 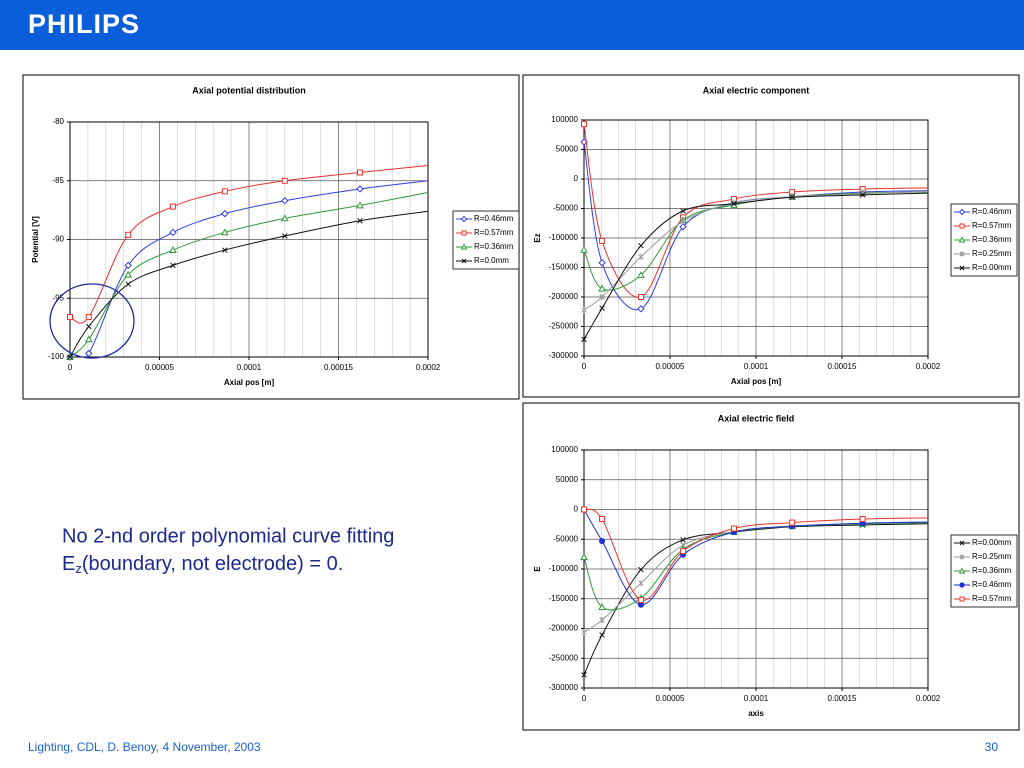 I want to click on y-tick-label: -150000, so click(x=564, y=598).